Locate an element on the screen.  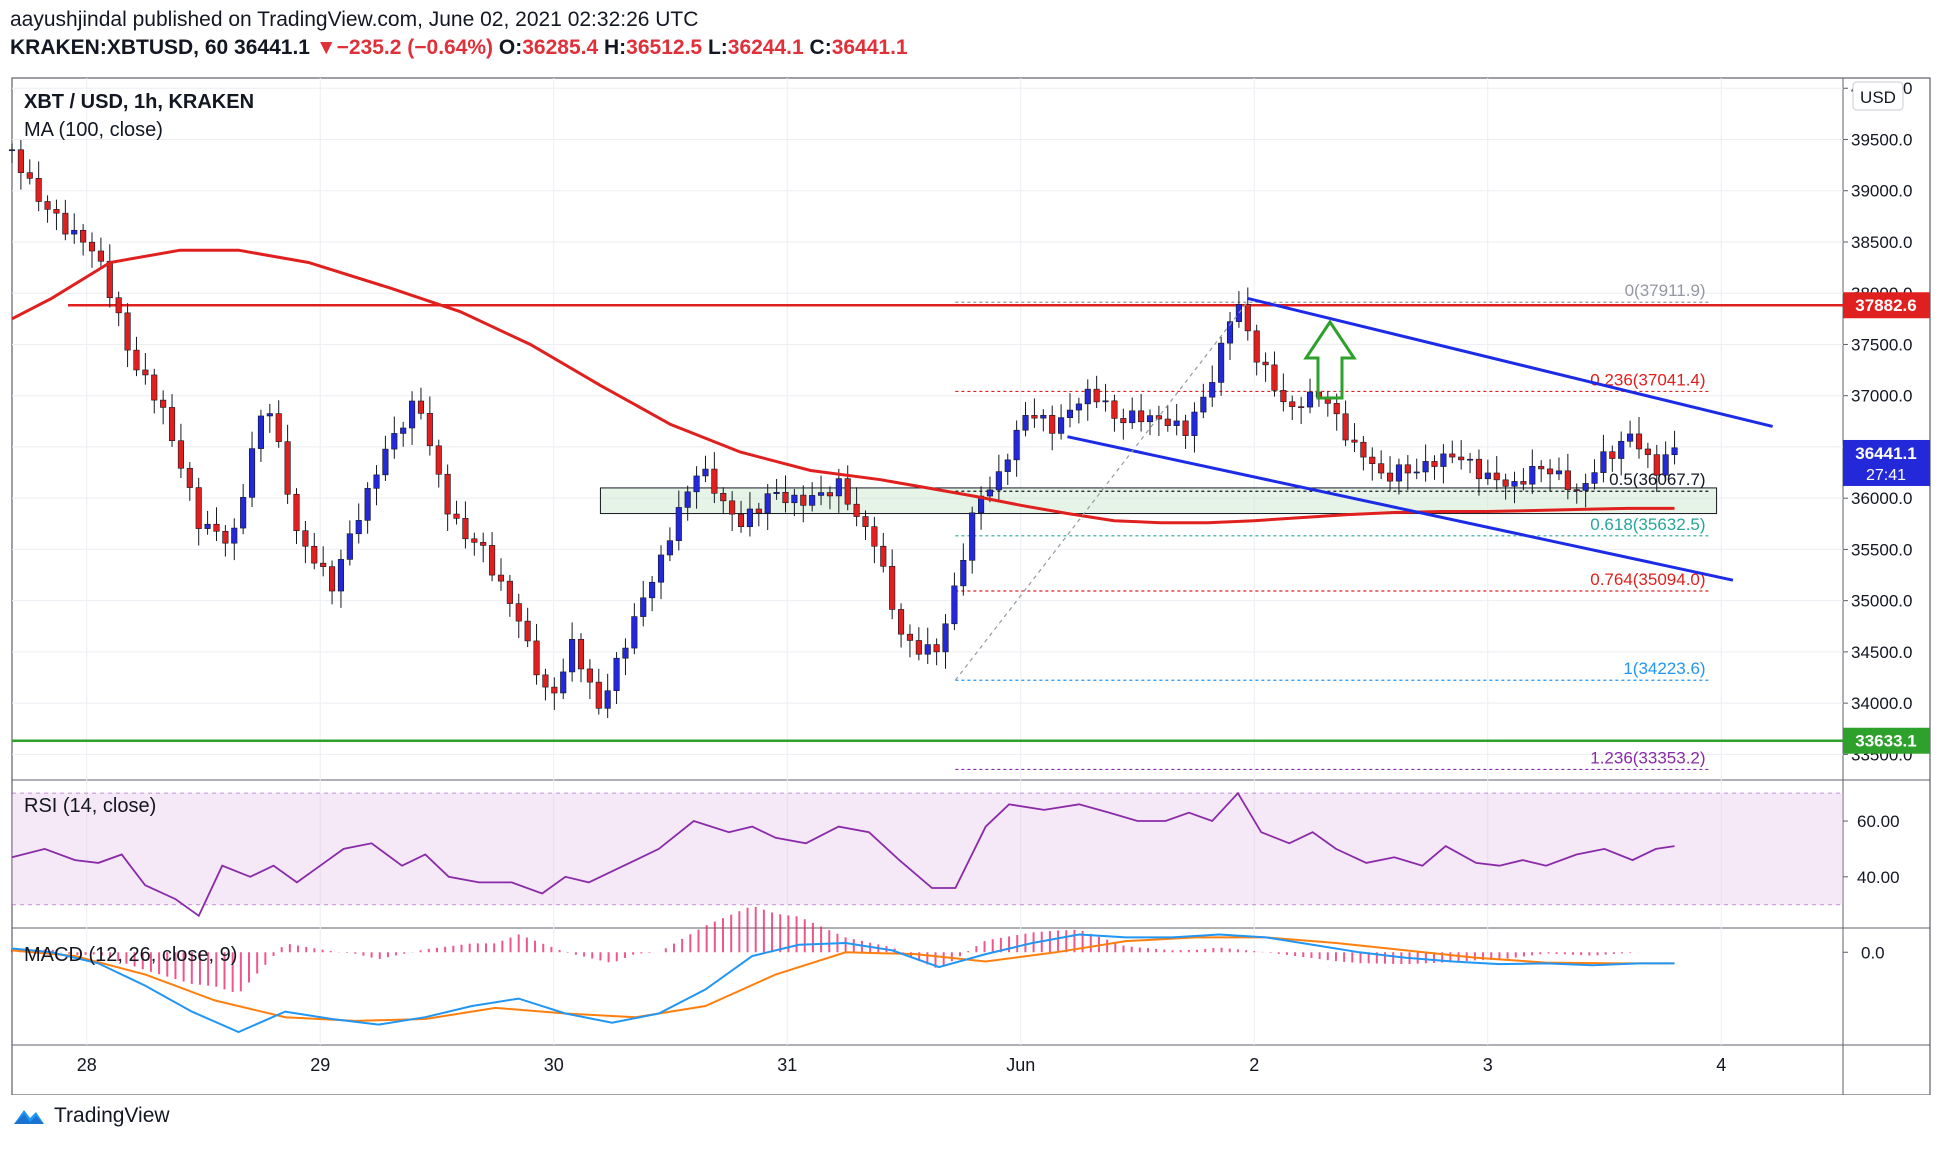
channel-lower-line is located at coordinates (1400, 508).